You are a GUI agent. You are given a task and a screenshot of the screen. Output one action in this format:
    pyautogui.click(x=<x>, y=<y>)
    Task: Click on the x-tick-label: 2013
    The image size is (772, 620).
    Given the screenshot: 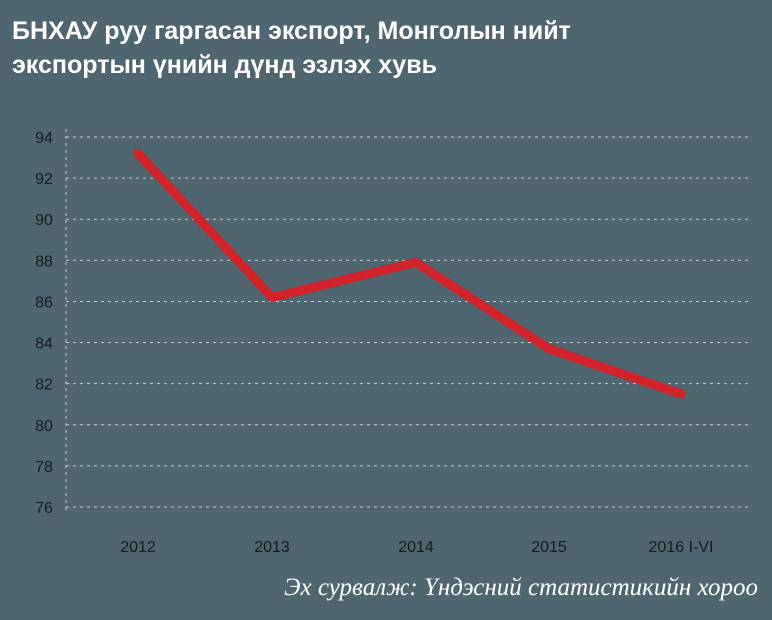 What is the action you would take?
    pyautogui.click(x=272, y=547)
    